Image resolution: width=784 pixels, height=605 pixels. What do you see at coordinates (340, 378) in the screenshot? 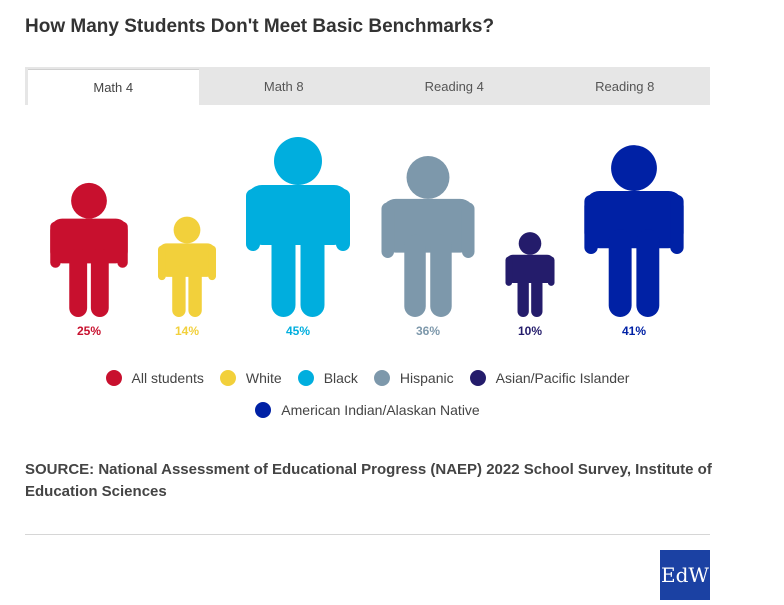
I see `legend-label: Black` at bounding box center [340, 378].